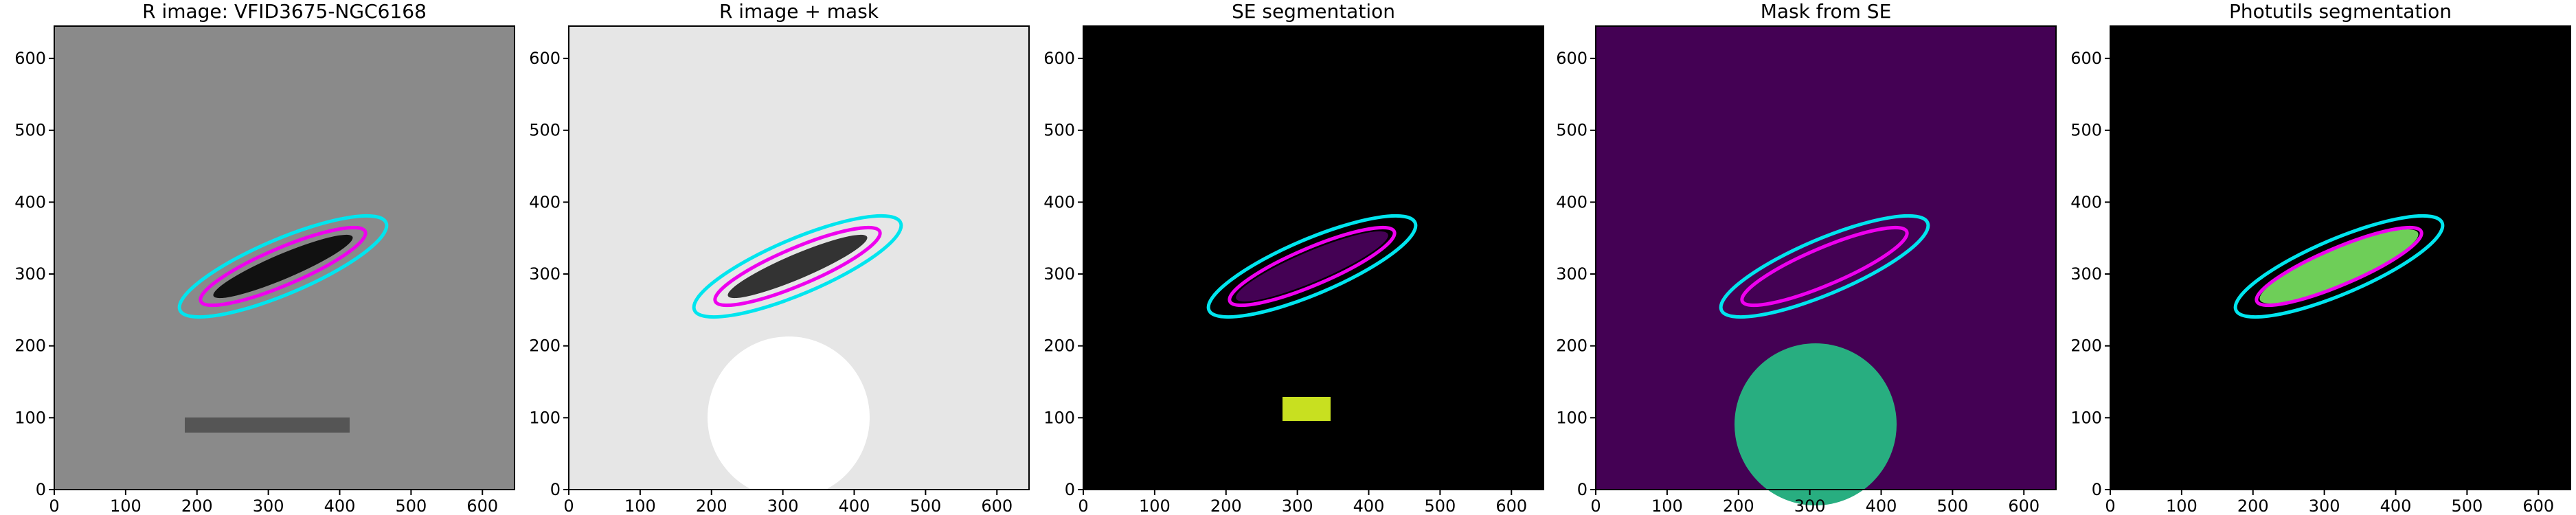 The height and width of the screenshot is (515, 2576). I want to click on panel-title: SE segmentation, so click(1313, 11).